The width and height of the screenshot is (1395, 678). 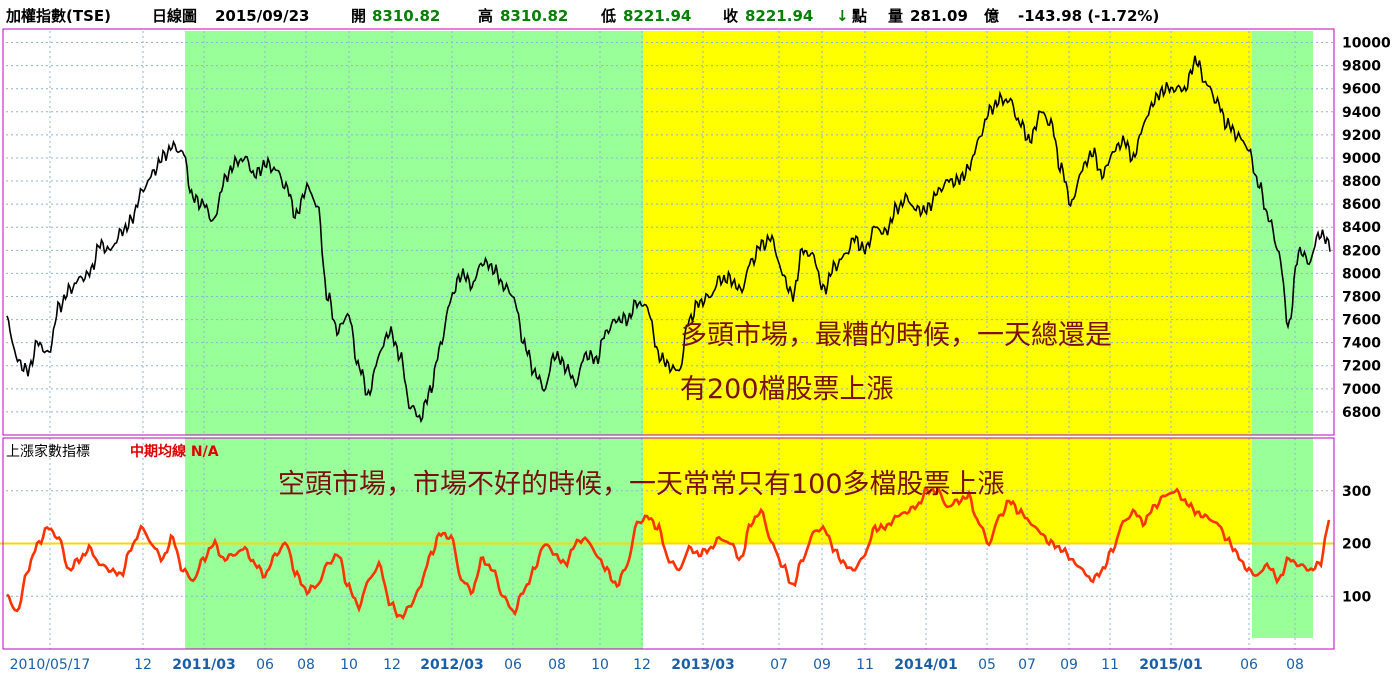 What do you see at coordinates (1088, 16) in the screenshot?
I see `change-value: -143.98 (-1.72%)` at bounding box center [1088, 16].